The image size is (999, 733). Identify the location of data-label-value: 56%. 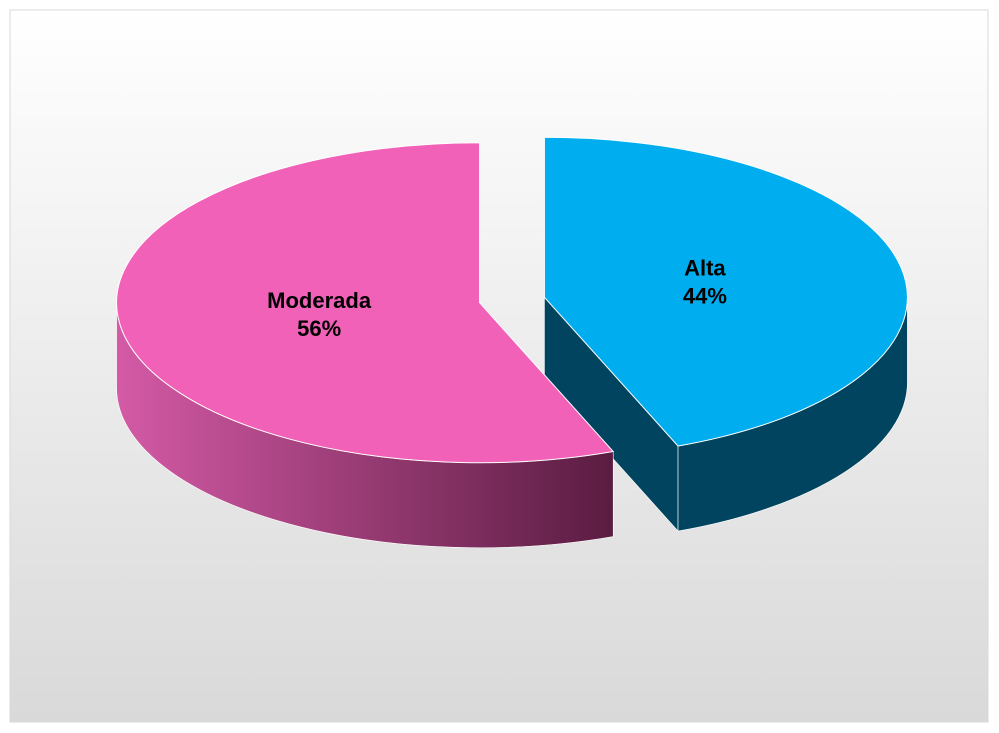
(319, 328).